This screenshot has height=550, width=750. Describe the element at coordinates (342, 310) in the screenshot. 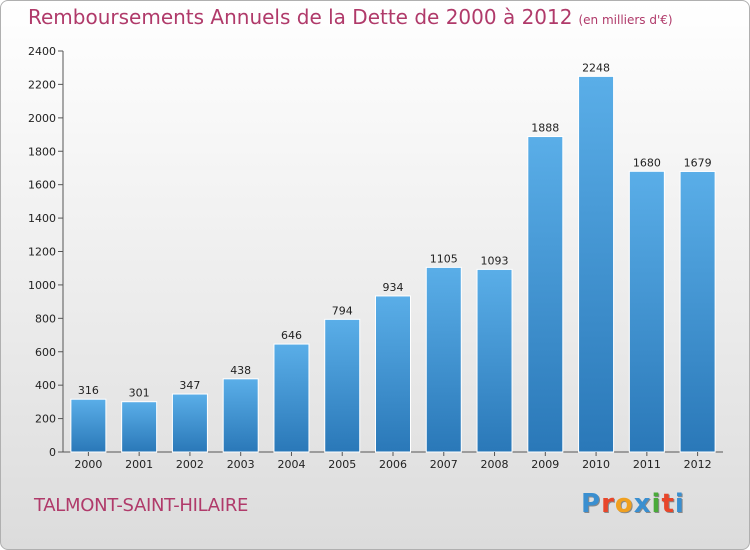

I see `bar-value-label: 794` at that location.